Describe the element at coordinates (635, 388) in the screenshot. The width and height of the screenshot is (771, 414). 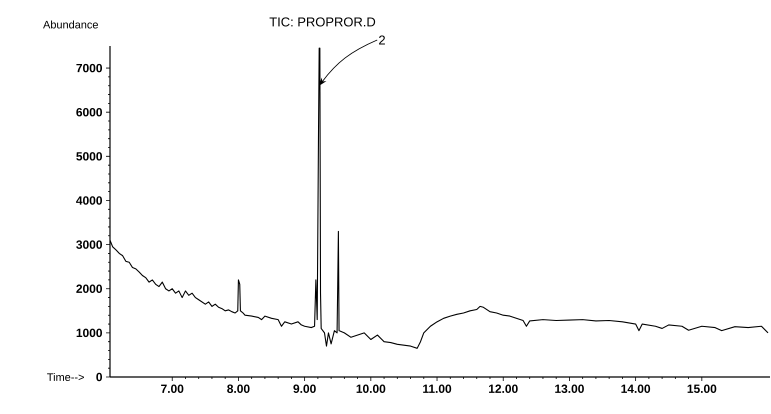
I see `x-tick-label: 14.00` at that location.